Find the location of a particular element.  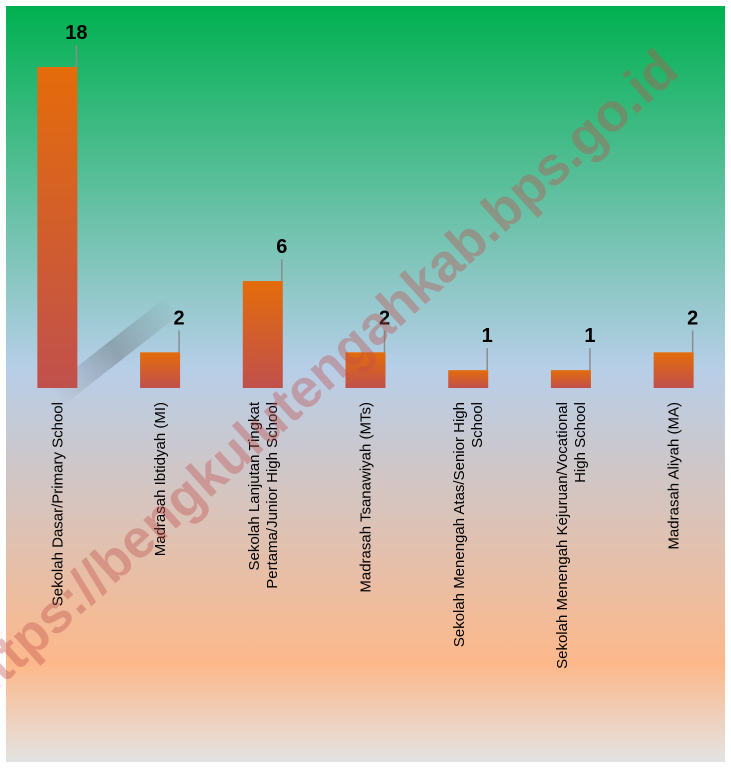

watermark-smudge is located at coordinates (115, 351).